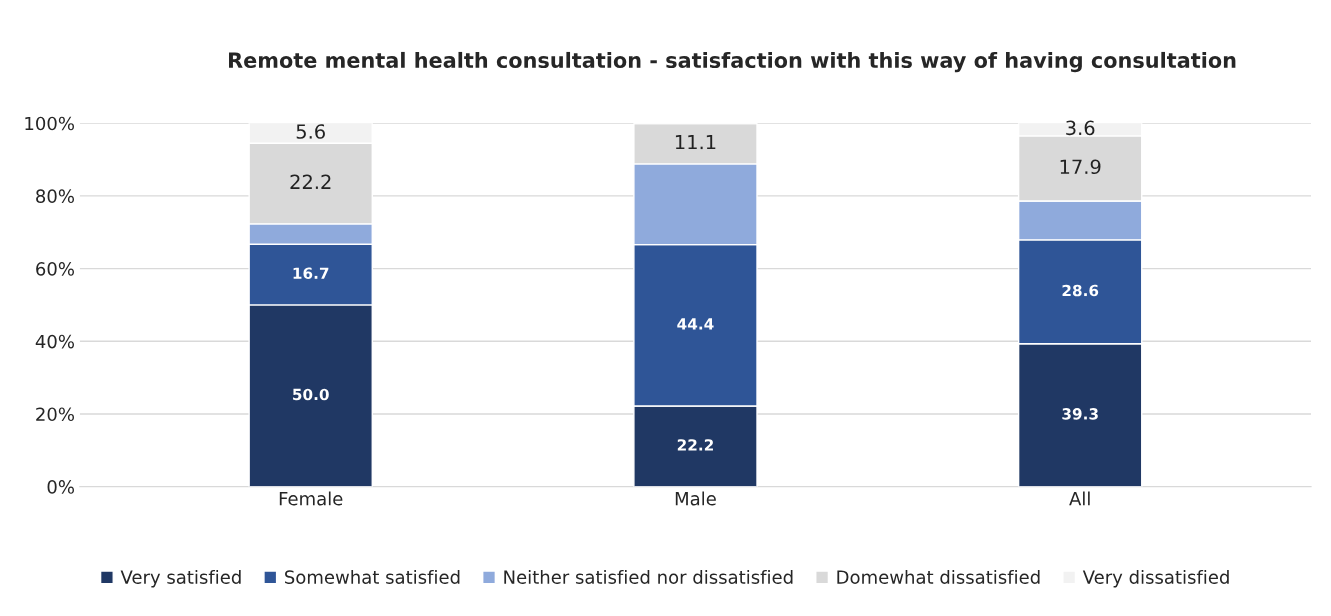  Describe the element at coordinates (55, 196) in the screenshot. I see `y-tick-label: 80%` at that location.